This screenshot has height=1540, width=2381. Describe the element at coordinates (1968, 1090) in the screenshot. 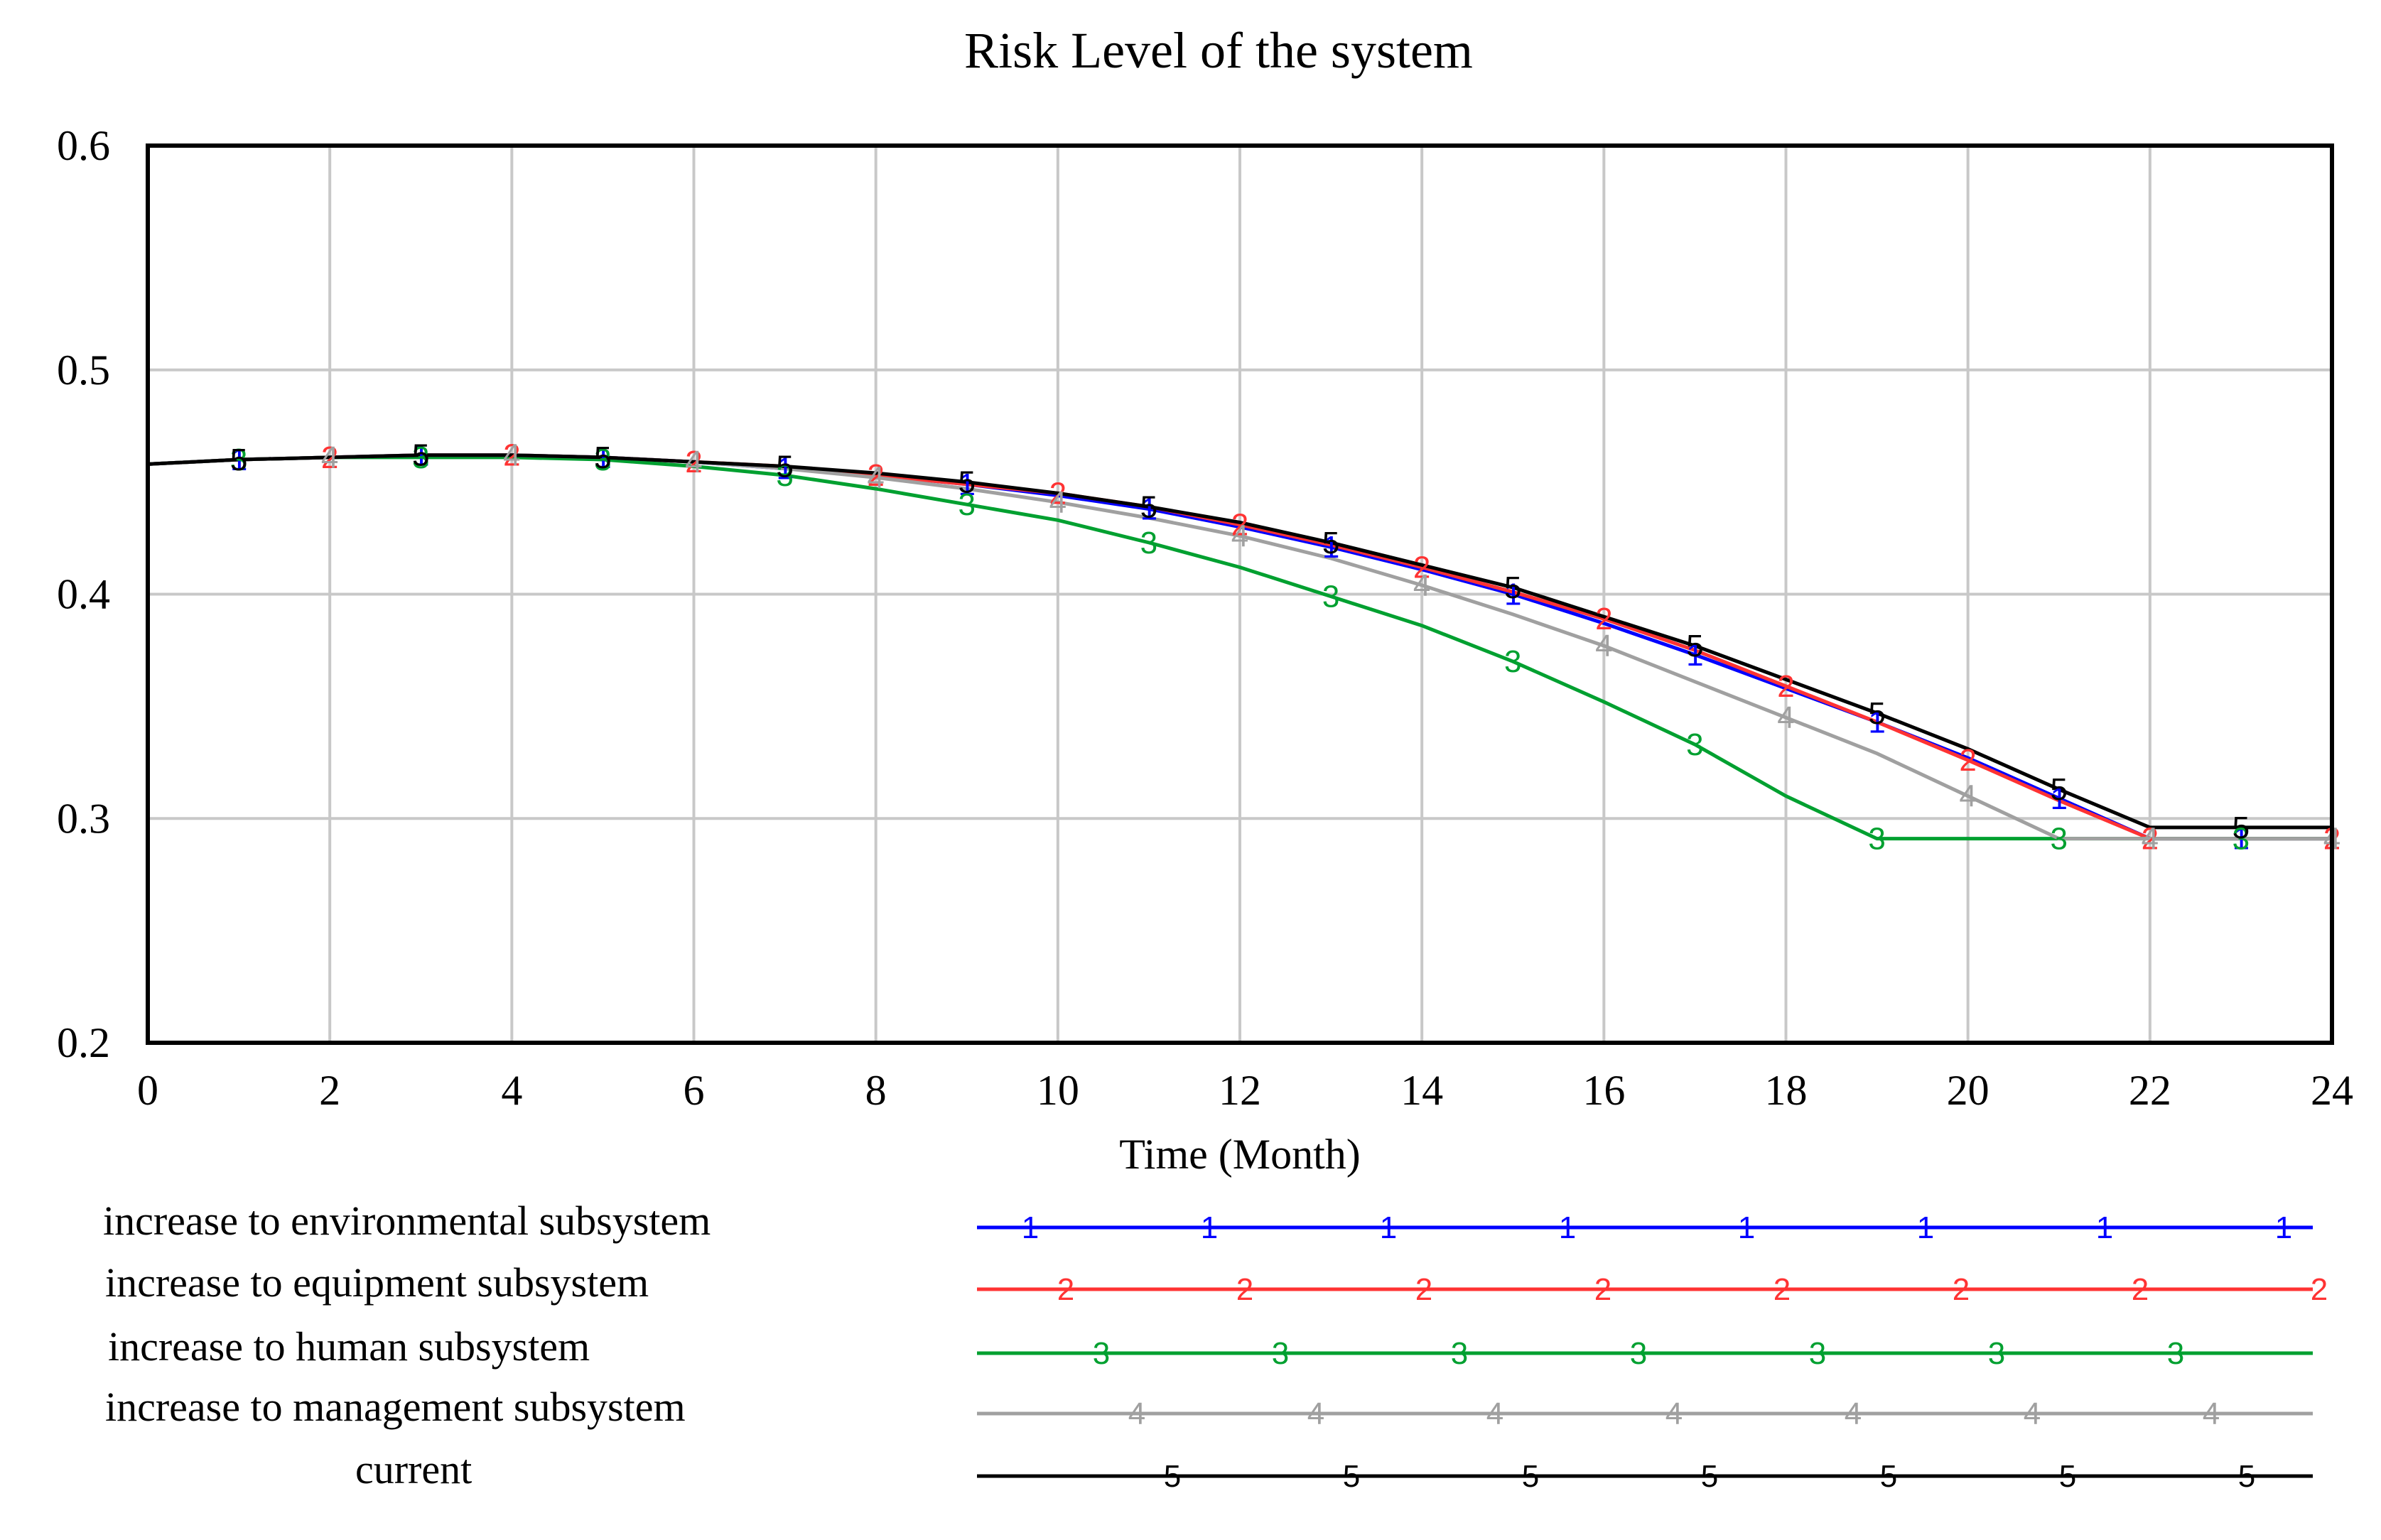

I see `x-tick-label-10: 20` at that location.